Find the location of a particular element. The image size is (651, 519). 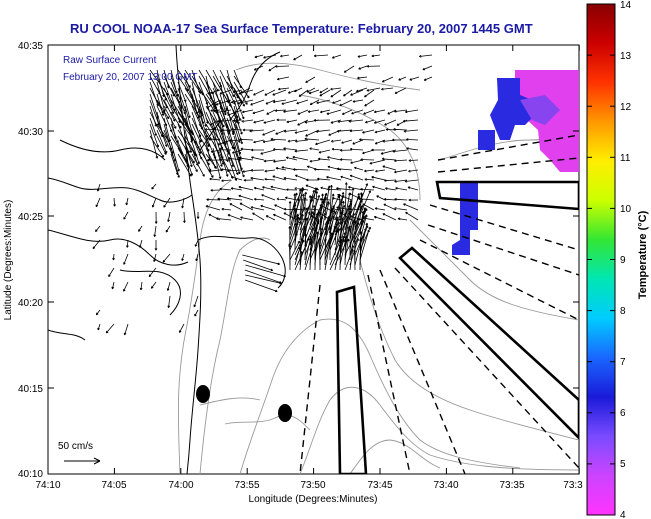

lat-tick-label: 40:35 is located at coordinates (30, 46).